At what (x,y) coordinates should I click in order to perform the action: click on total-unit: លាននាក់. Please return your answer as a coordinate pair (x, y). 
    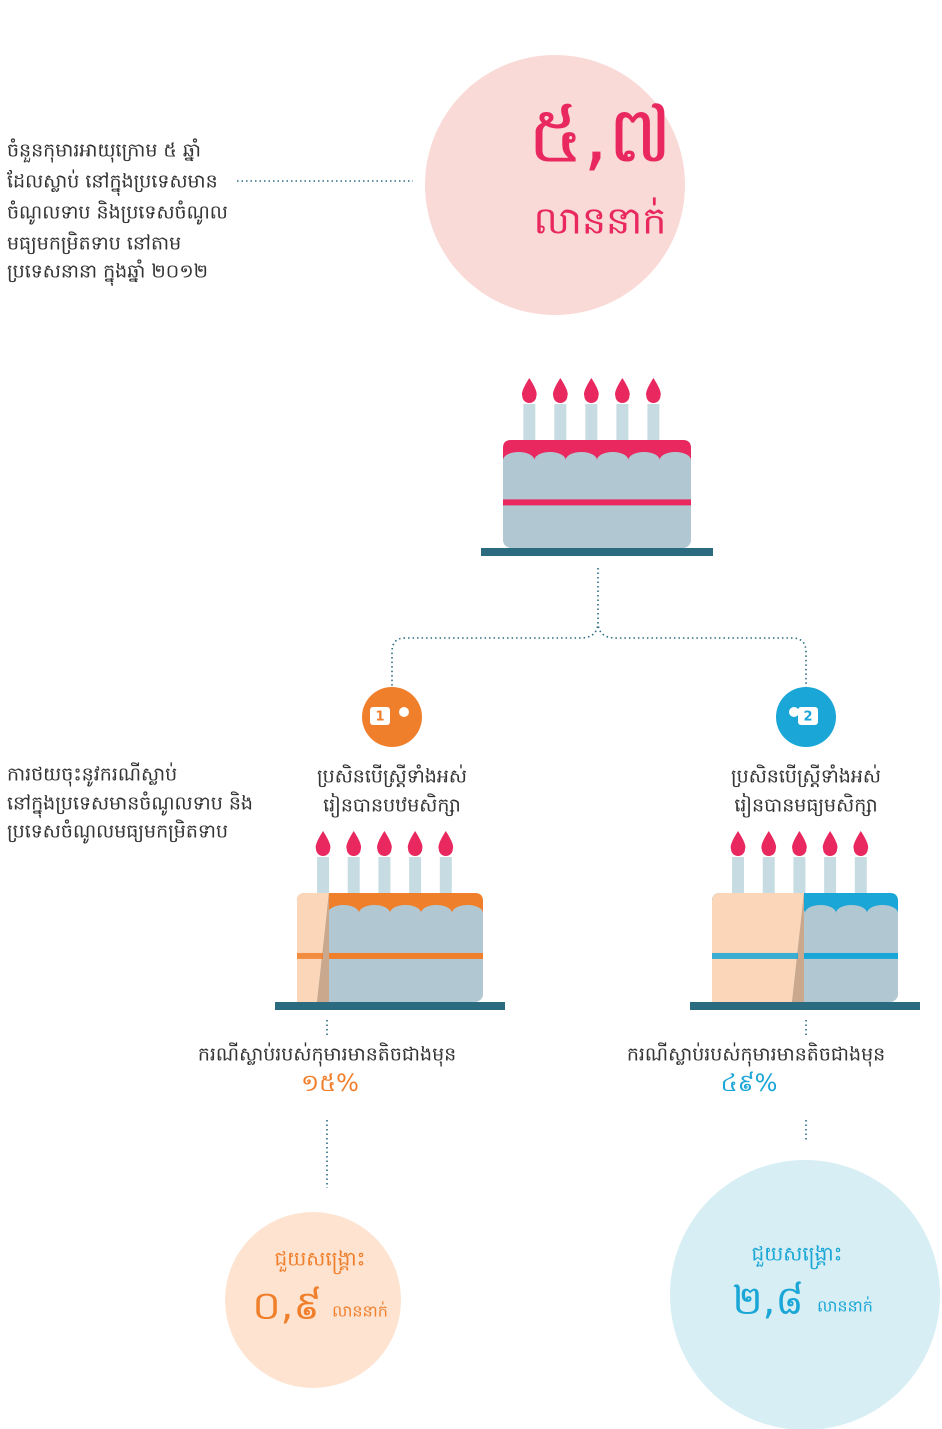
    Looking at the image, I should click on (600, 220).